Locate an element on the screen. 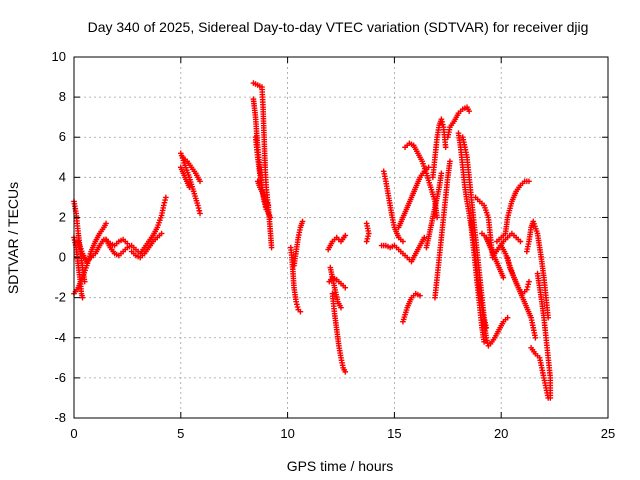  y-tick-label: 0 is located at coordinates (62, 257).